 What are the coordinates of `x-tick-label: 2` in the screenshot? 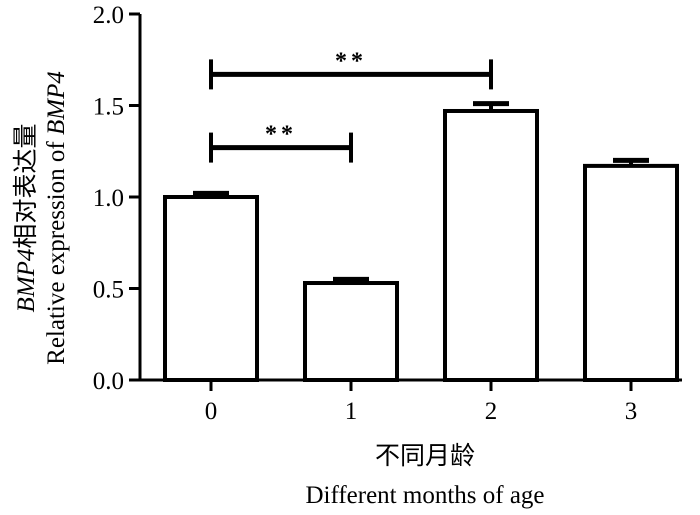 It's located at (491, 411).